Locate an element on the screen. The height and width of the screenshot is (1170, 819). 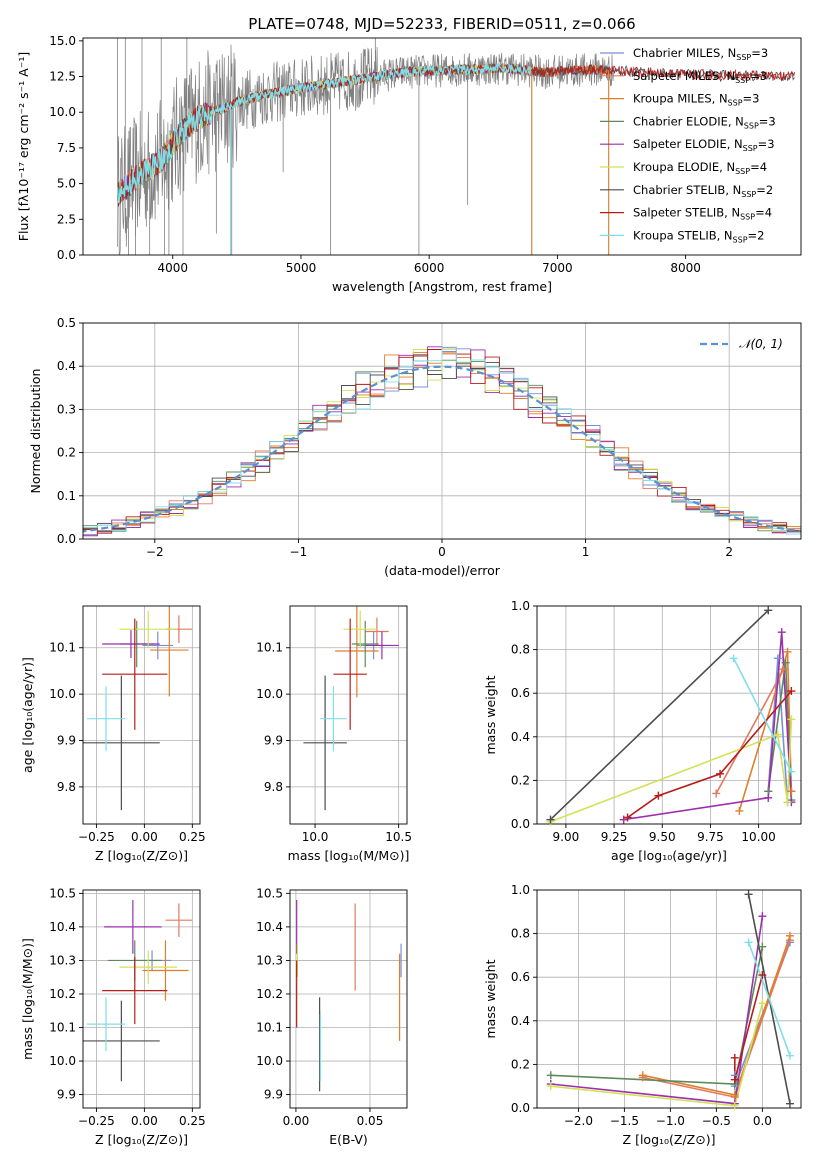
x-tick-label: 2 is located at coordinates (729, 552).